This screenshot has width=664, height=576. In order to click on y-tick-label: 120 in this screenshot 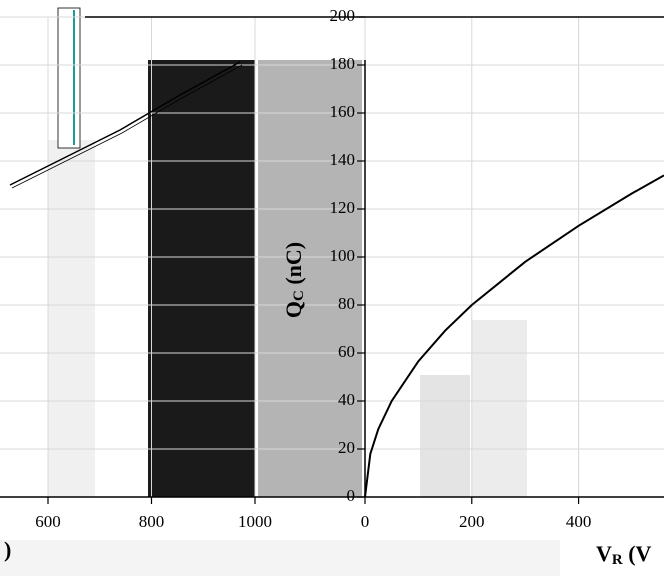, I will do `click(343, 207)`.